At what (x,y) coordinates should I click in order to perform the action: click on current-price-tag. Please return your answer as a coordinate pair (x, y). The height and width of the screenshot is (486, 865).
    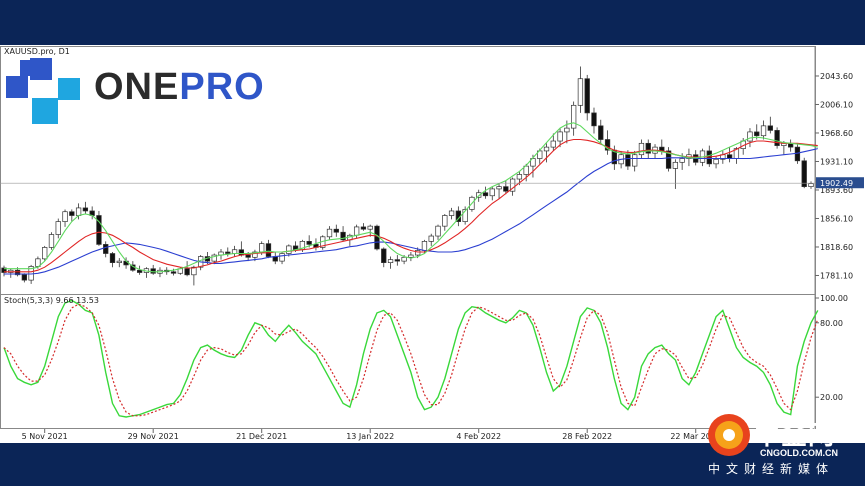
    Looking at the image, I should click on (840, 183).